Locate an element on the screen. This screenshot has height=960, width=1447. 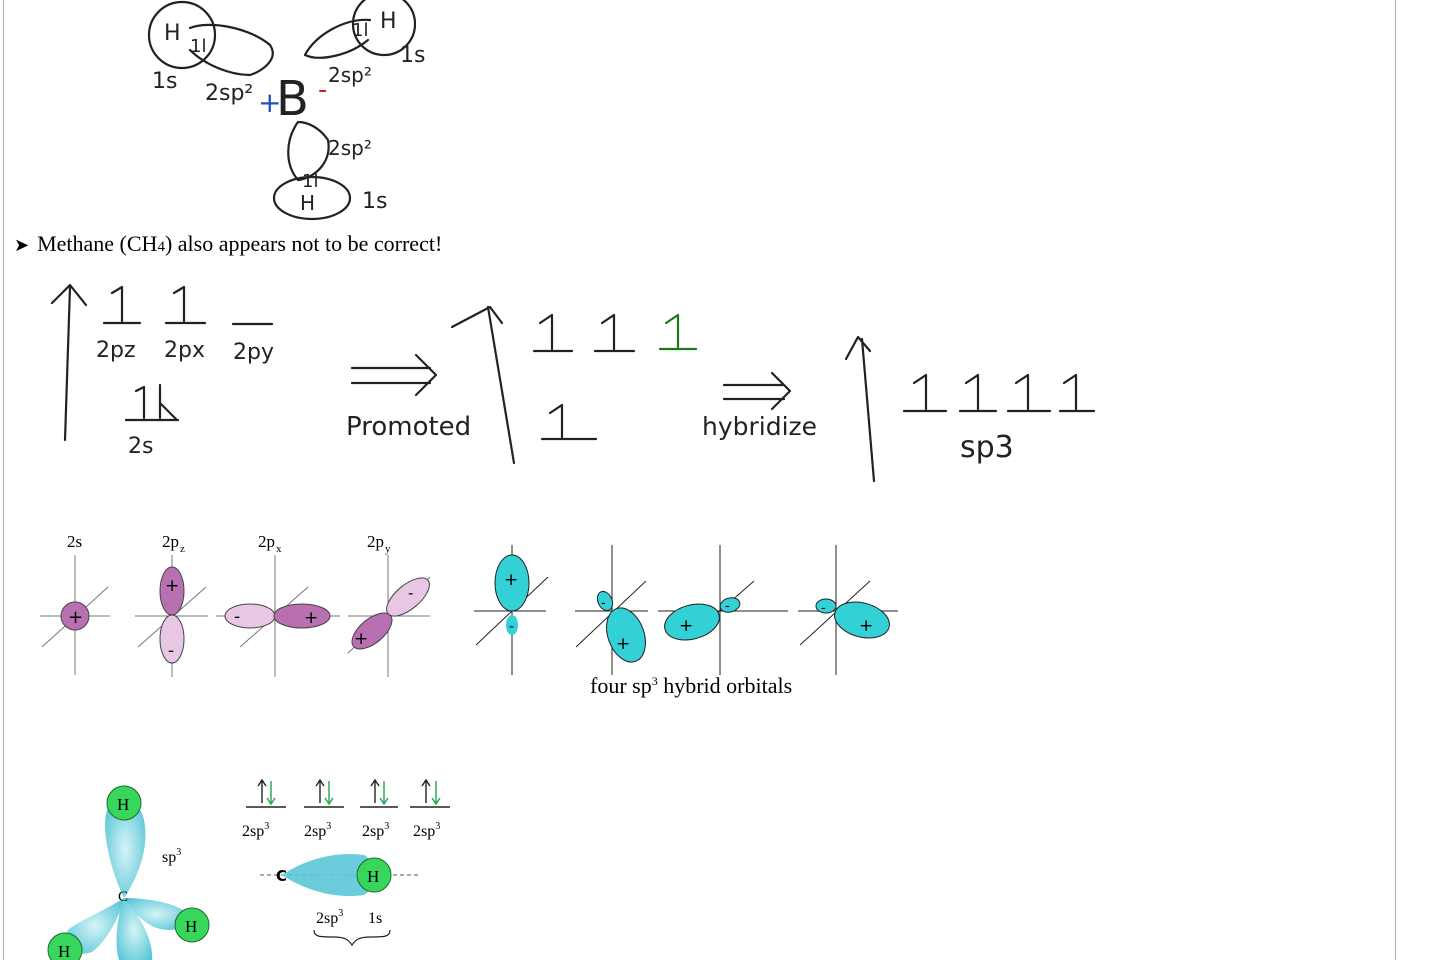
minus-charge: - is located at coordinates (322, 90).